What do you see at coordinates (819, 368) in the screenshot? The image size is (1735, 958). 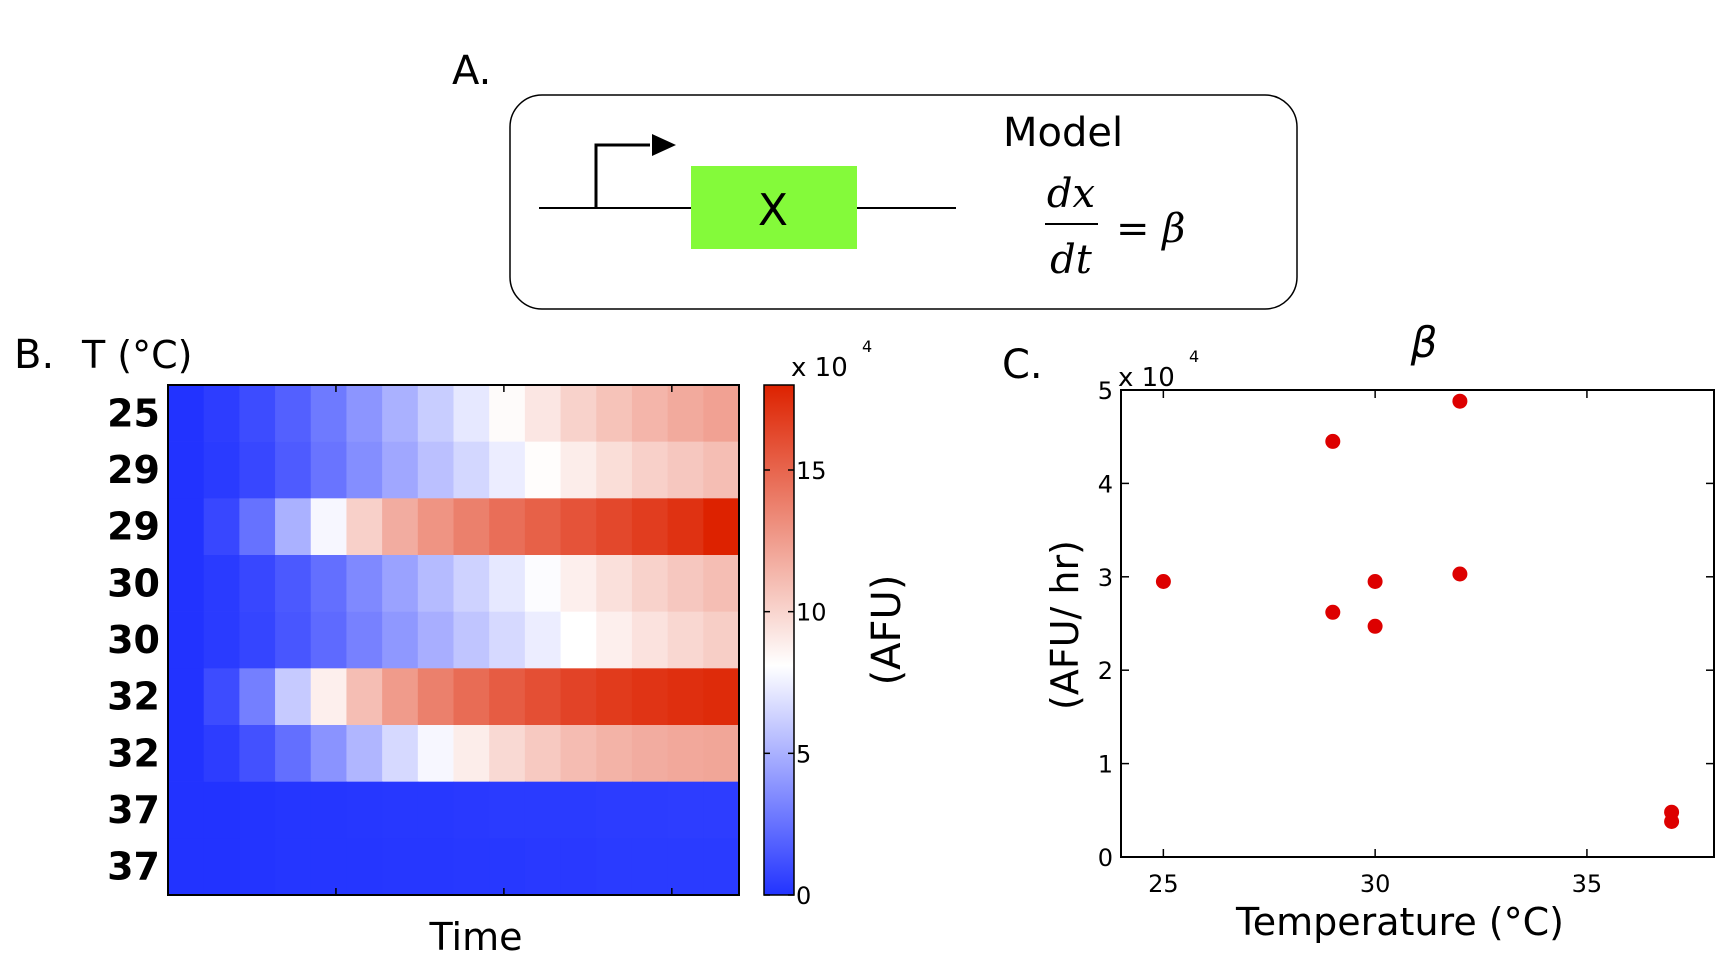 I see `colorbar-exponent-label: x 10` at bounding box center [819, 368].